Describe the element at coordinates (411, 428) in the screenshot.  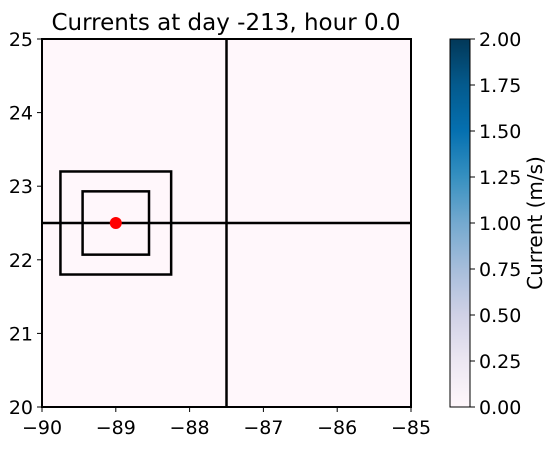
I see `x-tick-label: −85` at that location.